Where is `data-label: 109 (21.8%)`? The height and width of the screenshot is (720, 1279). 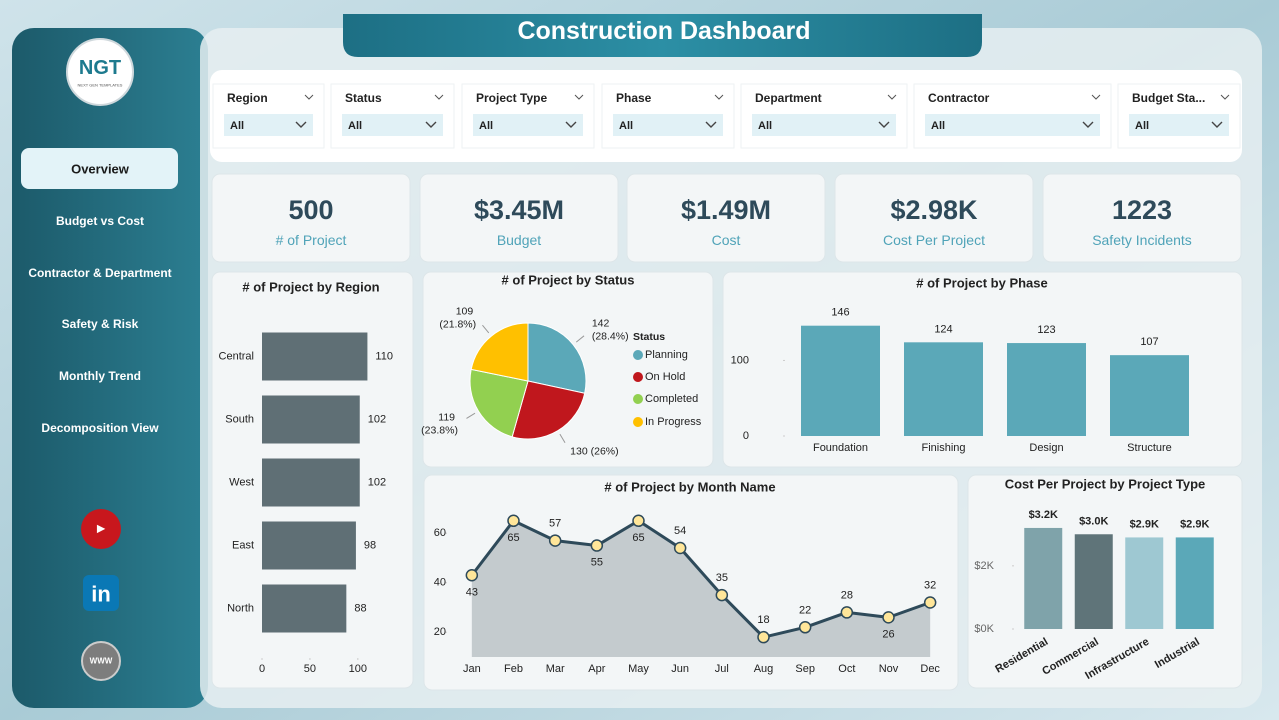
data-label: 109 (21.8%) is located at coordinates (457, 317).